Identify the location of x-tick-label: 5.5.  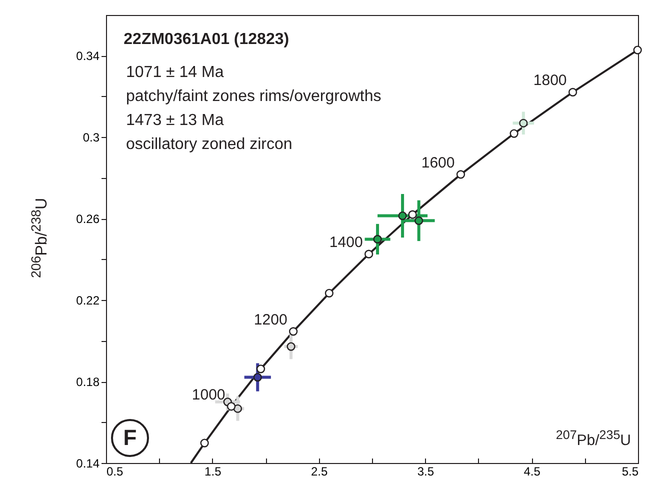
(630, 471).